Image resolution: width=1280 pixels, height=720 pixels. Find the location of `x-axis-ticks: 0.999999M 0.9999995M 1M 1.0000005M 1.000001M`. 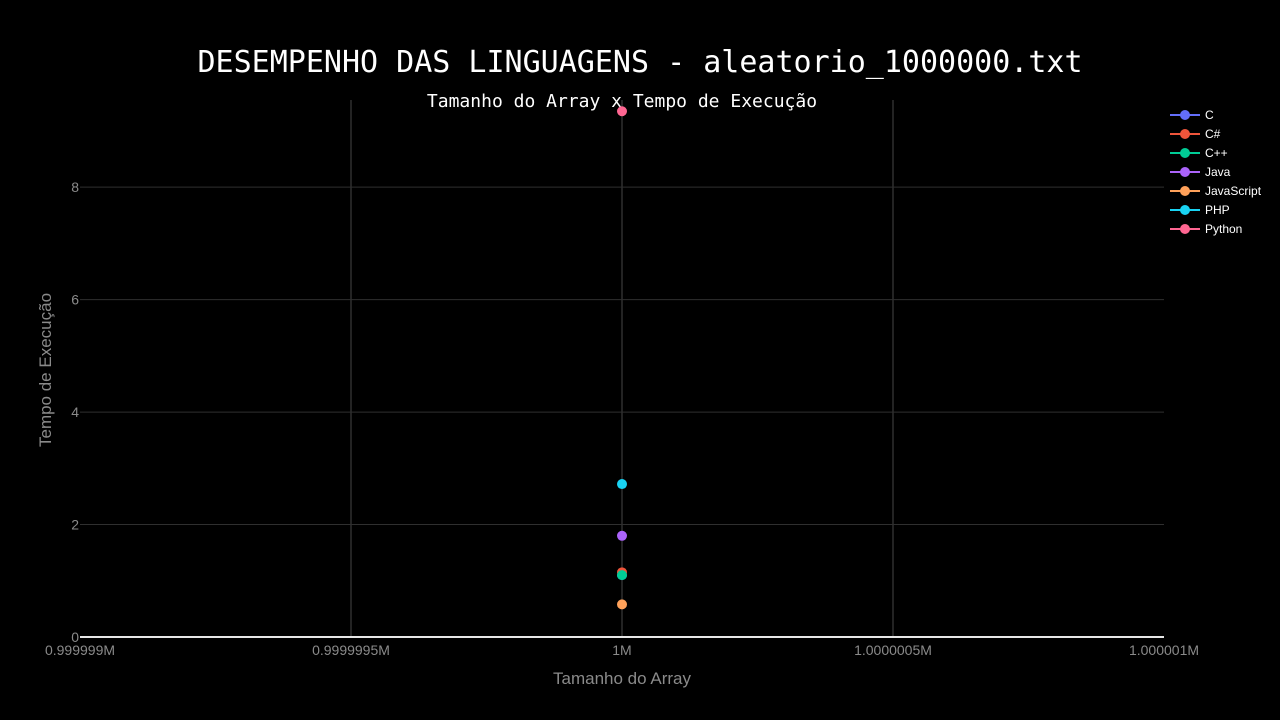

x-axis-ticks: 0.999999M 0.9999995M 1M 1.0000005M 1.000001M is located at coordinates (622, 650).